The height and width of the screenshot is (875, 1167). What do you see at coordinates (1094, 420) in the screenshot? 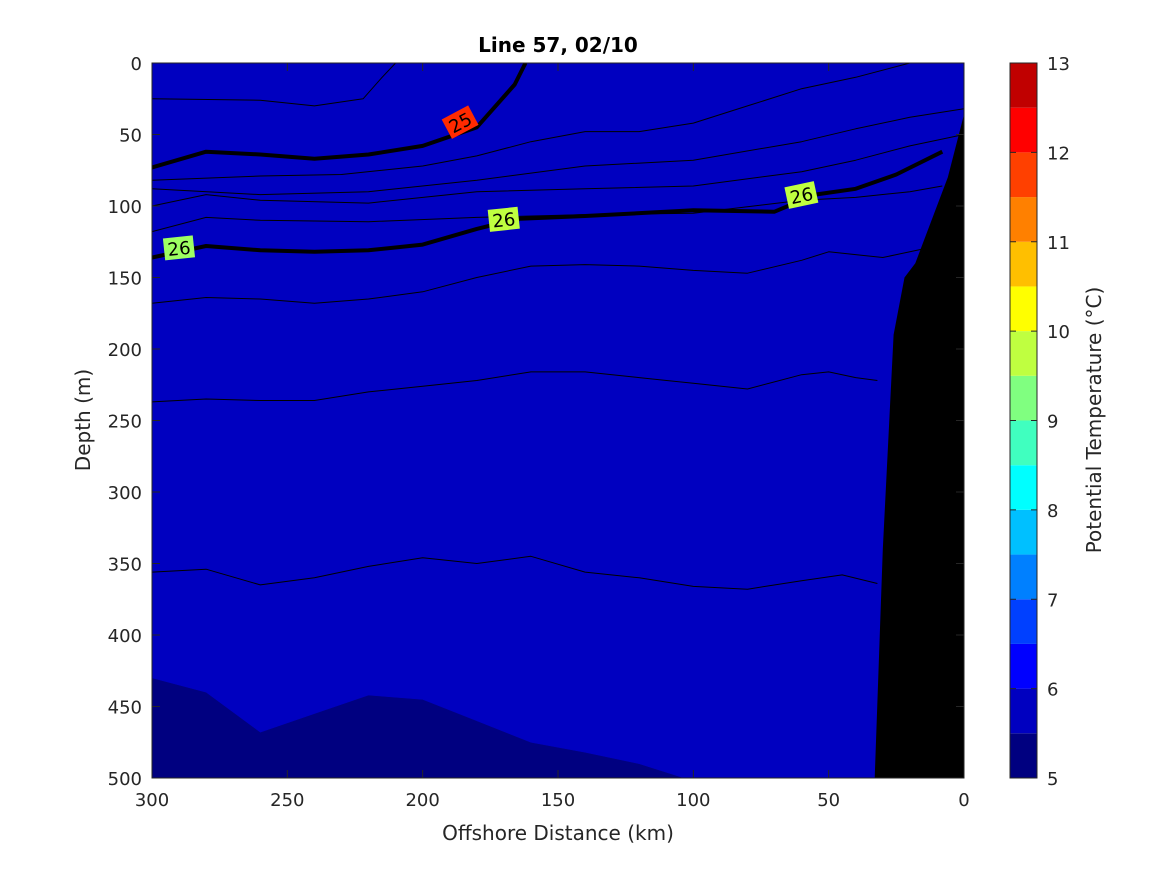
I see `colorbar-label: Potential Temperature (°C)` at bounding box center [1094, 420].